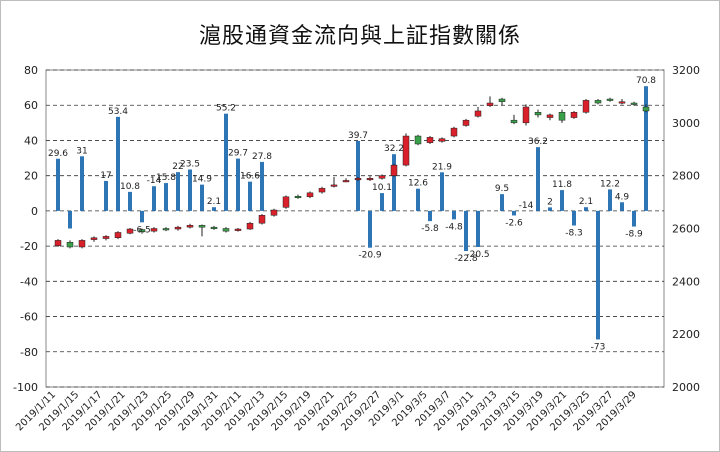 The image size is (720, 452). Describe the element at coordinates (550, 202) in the screenshot. I see `data-label: 2` at that location.